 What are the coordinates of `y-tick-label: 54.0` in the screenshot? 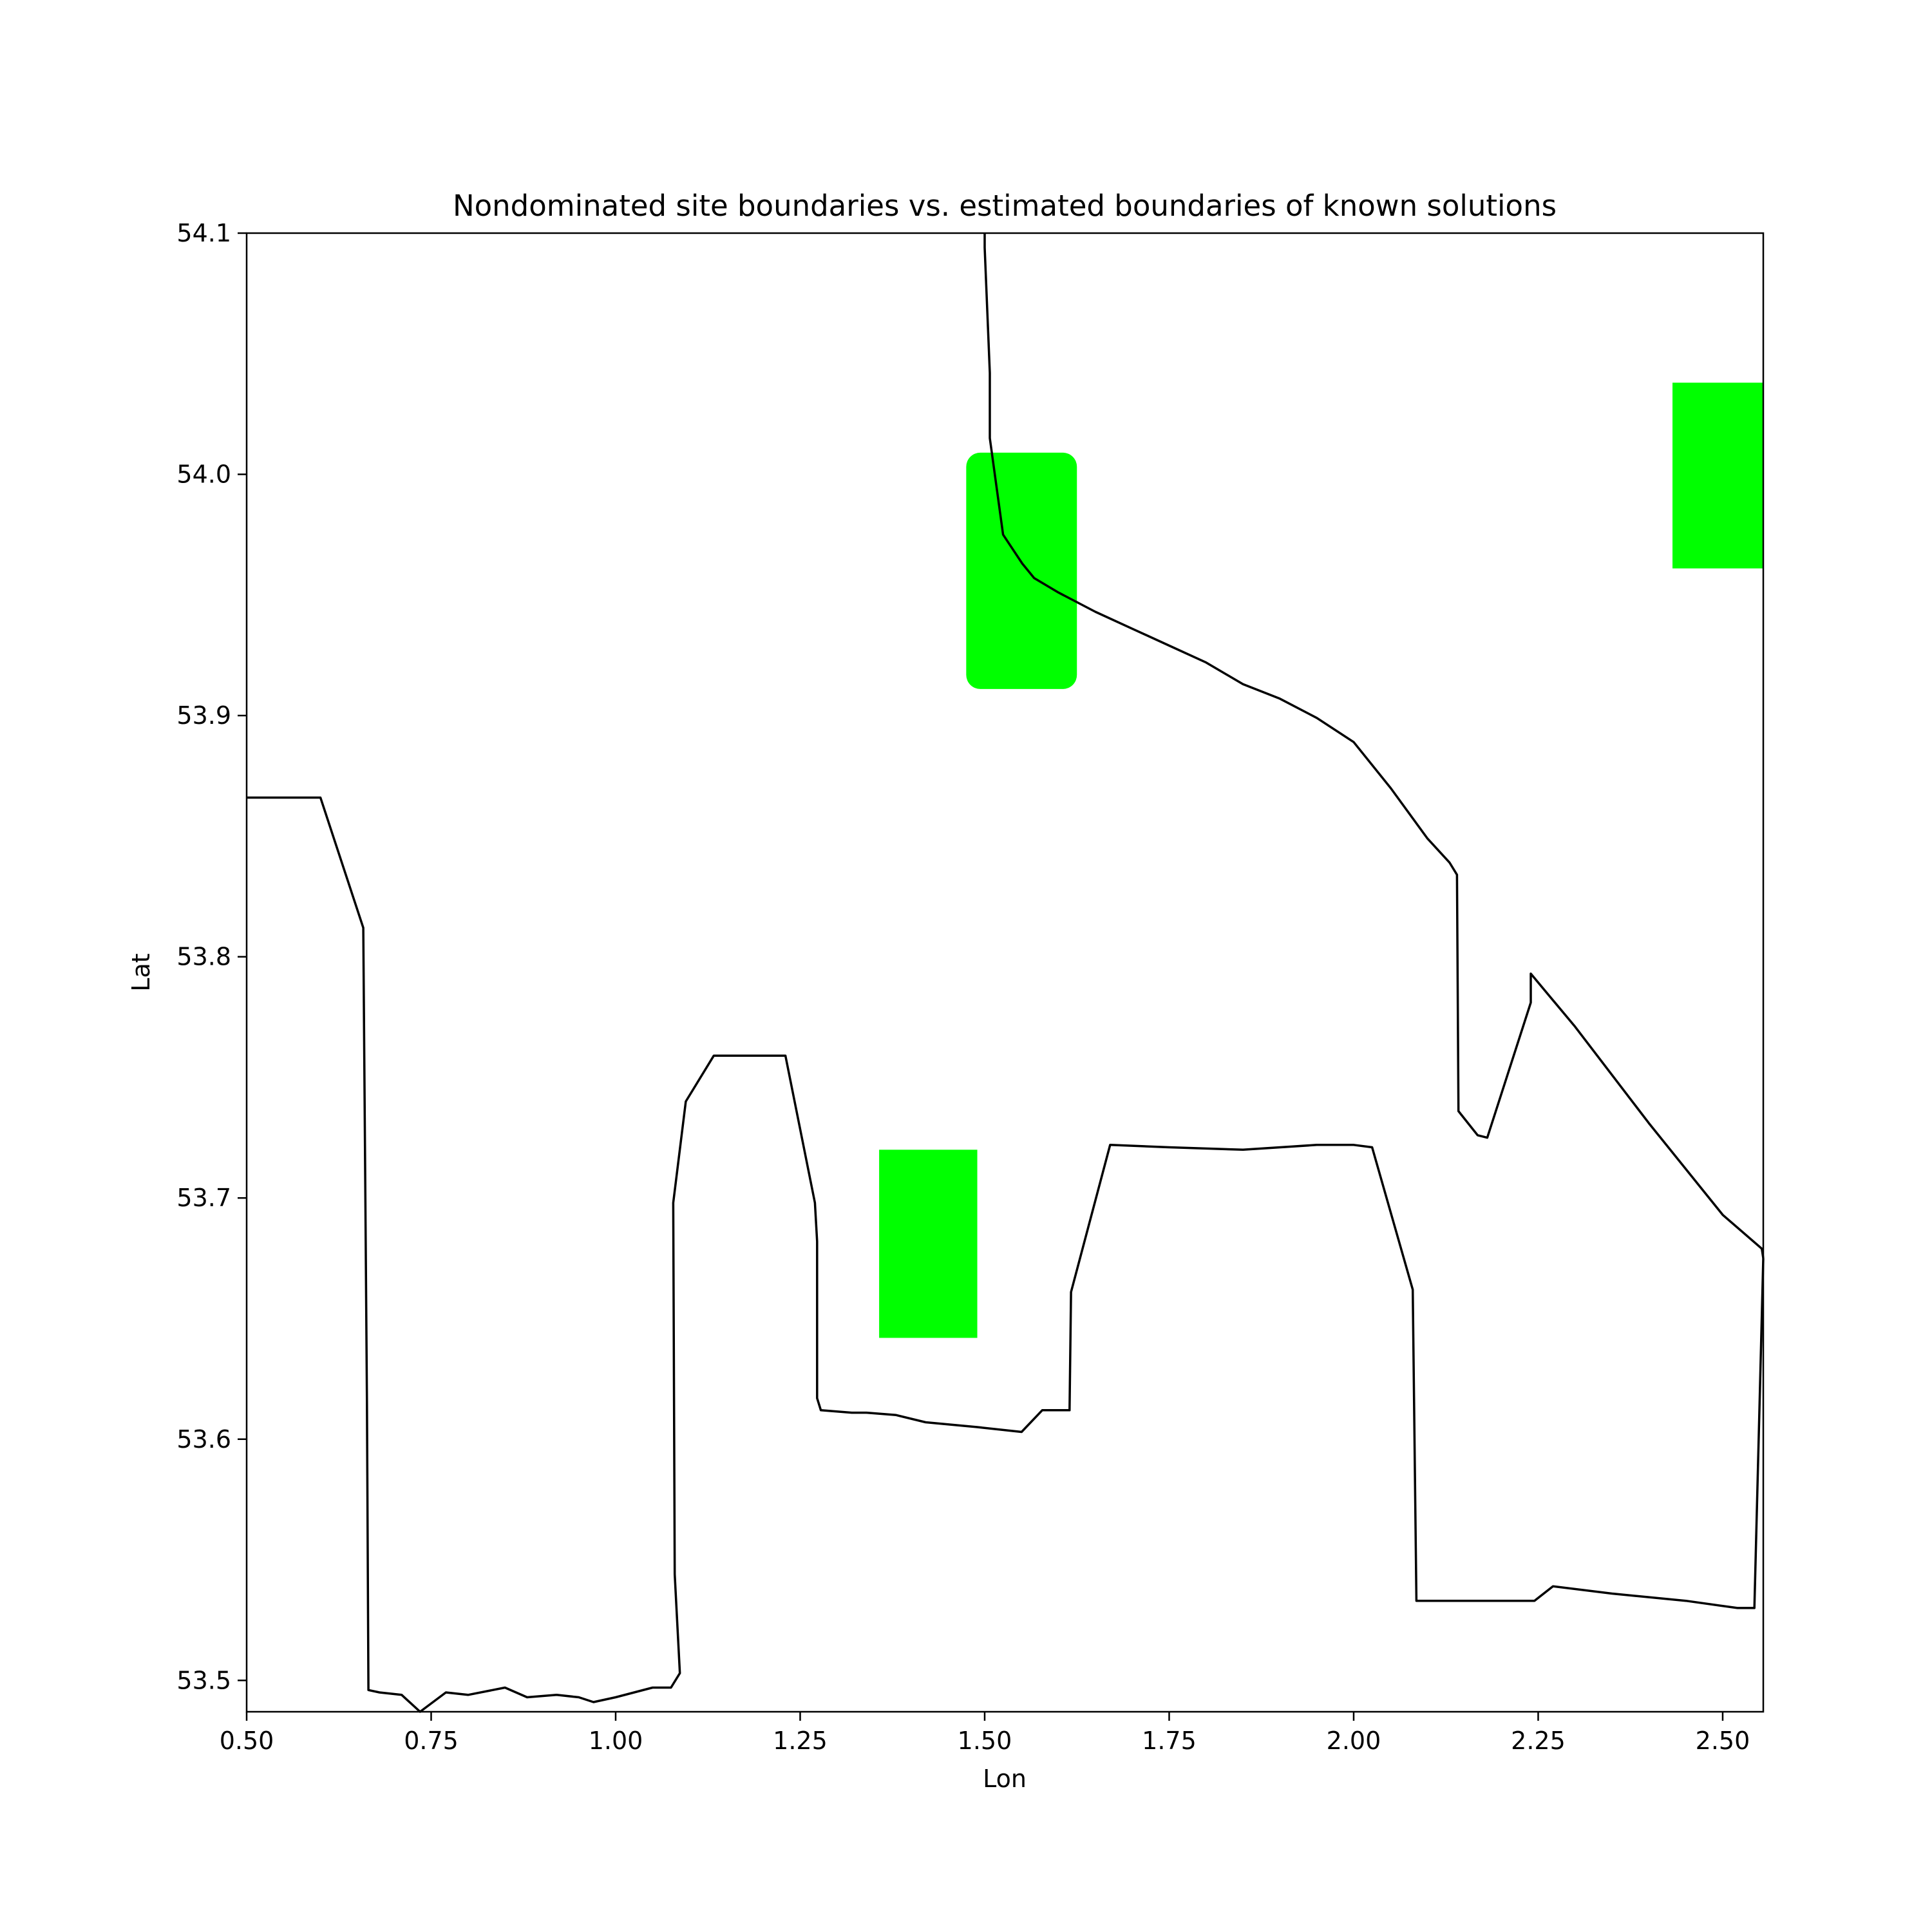 It's located at (203, 475).